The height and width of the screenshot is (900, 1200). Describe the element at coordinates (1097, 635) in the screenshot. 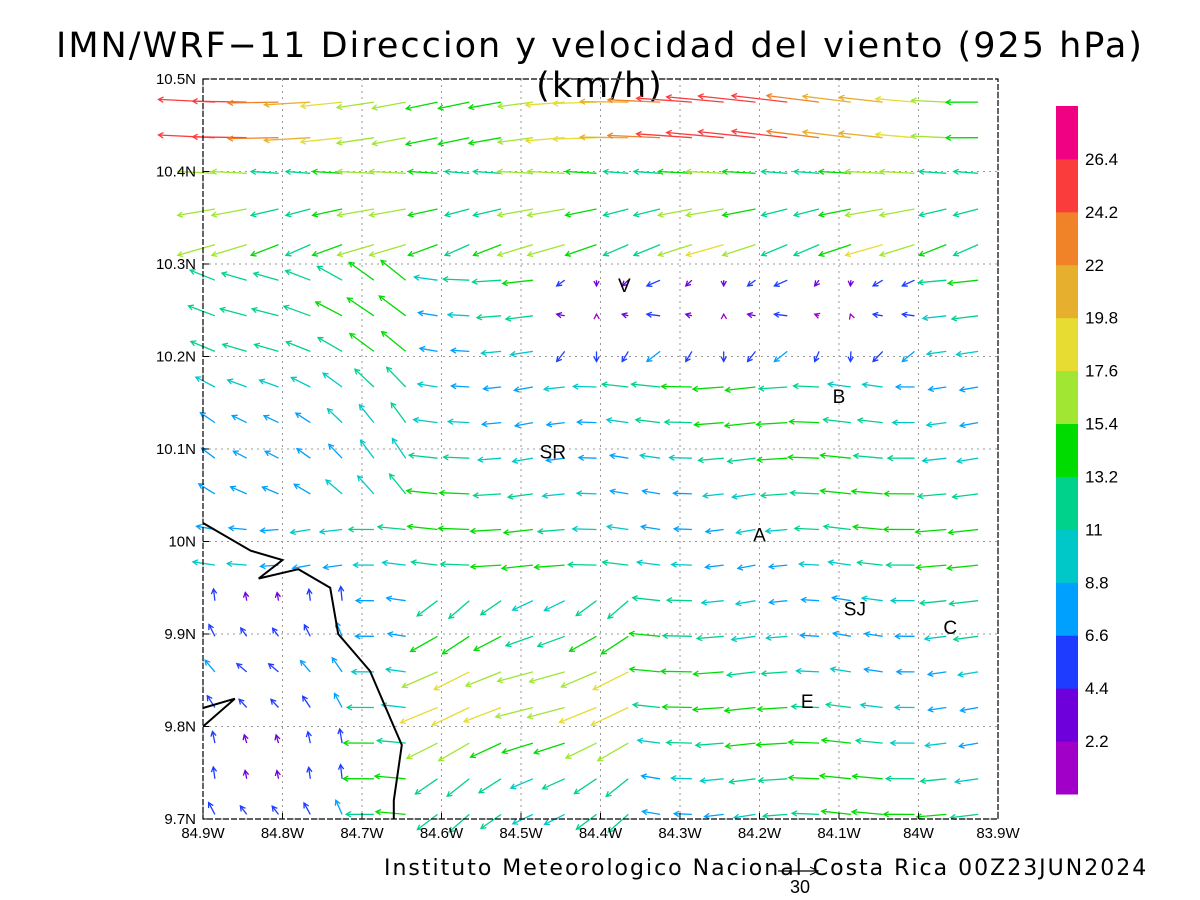

I see `colorbar-tick-label: 6.6` at that location.